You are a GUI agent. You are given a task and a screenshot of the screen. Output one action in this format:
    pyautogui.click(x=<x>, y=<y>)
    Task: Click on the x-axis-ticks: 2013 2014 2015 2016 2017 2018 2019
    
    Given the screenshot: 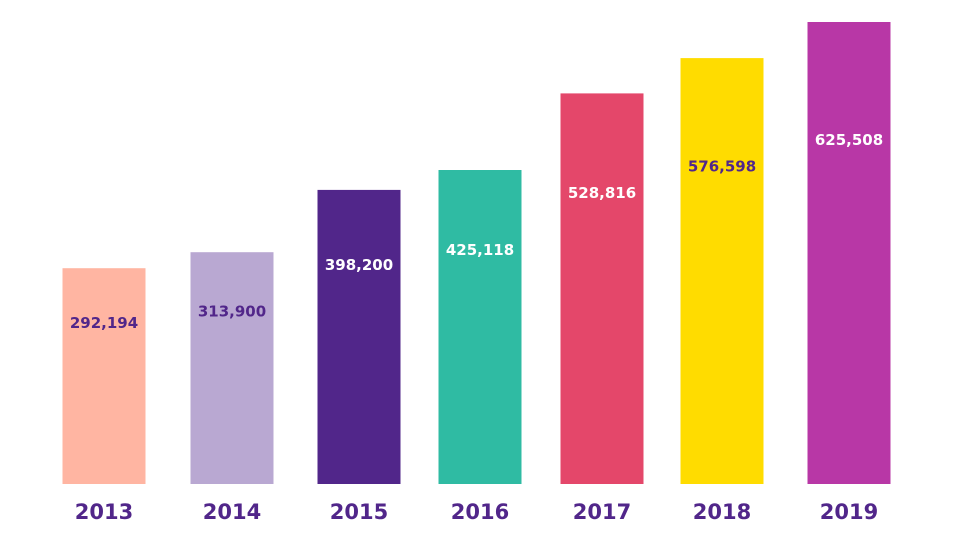 What is the action you would take?
    pyautogui.click(x=476, y=512)
    